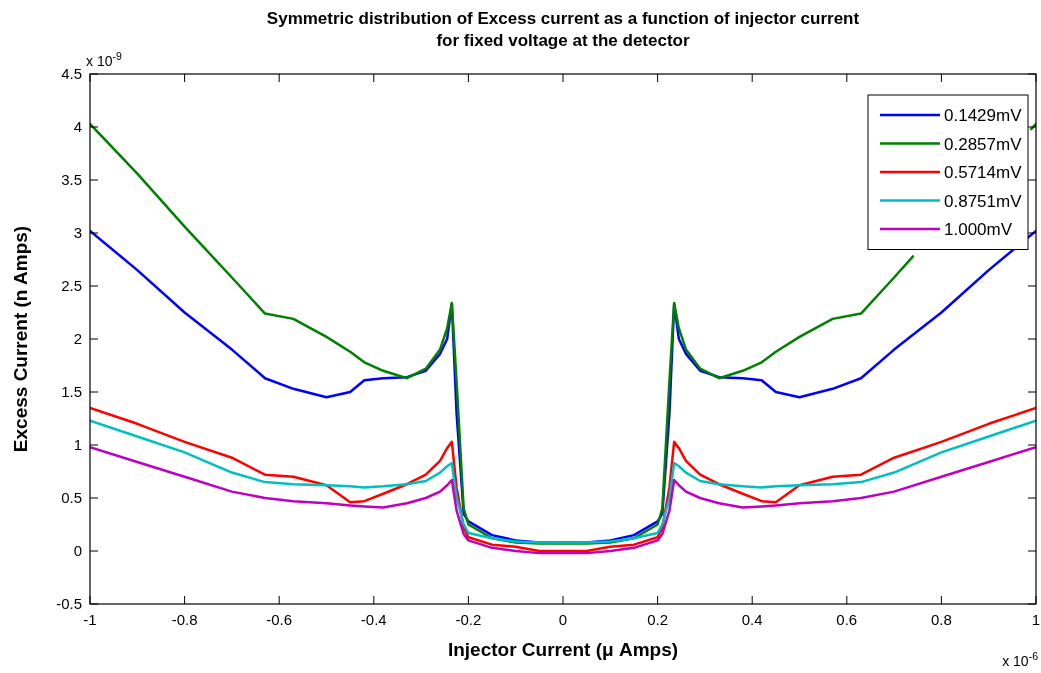  I want to click on text: x 10$^{-6}$, so click(1020, 659).